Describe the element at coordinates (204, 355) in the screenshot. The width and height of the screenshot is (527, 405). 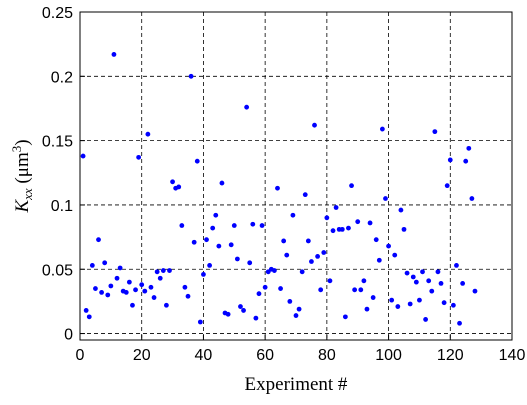
I see `x-tick-label: 40` at that location.